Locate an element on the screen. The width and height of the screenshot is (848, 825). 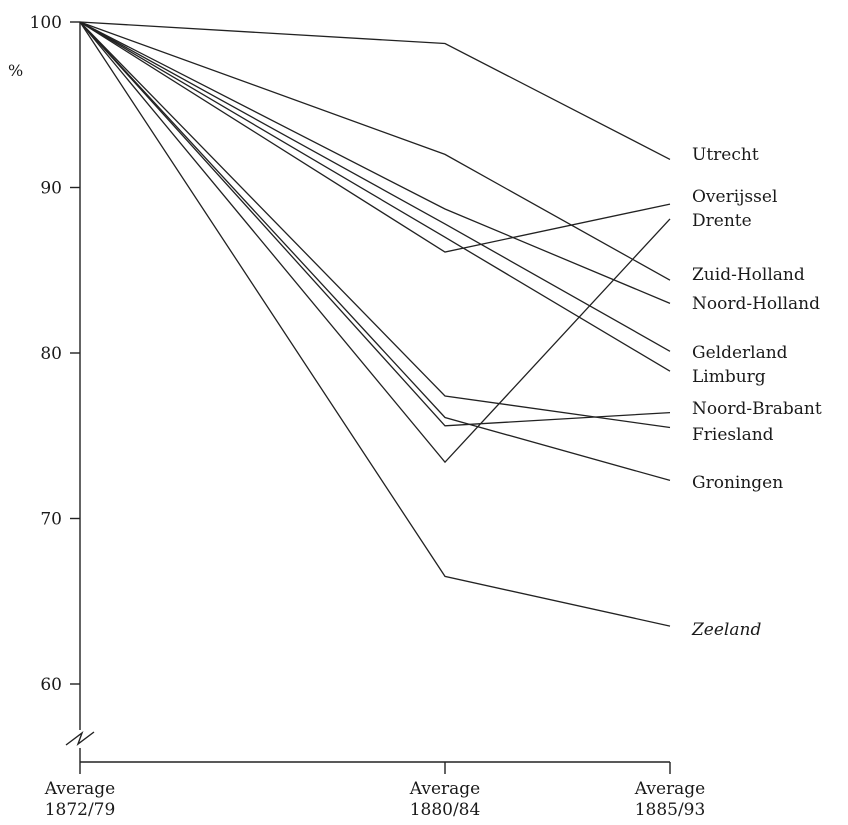
series-line-utrecht is located at coordinates (375, 90).